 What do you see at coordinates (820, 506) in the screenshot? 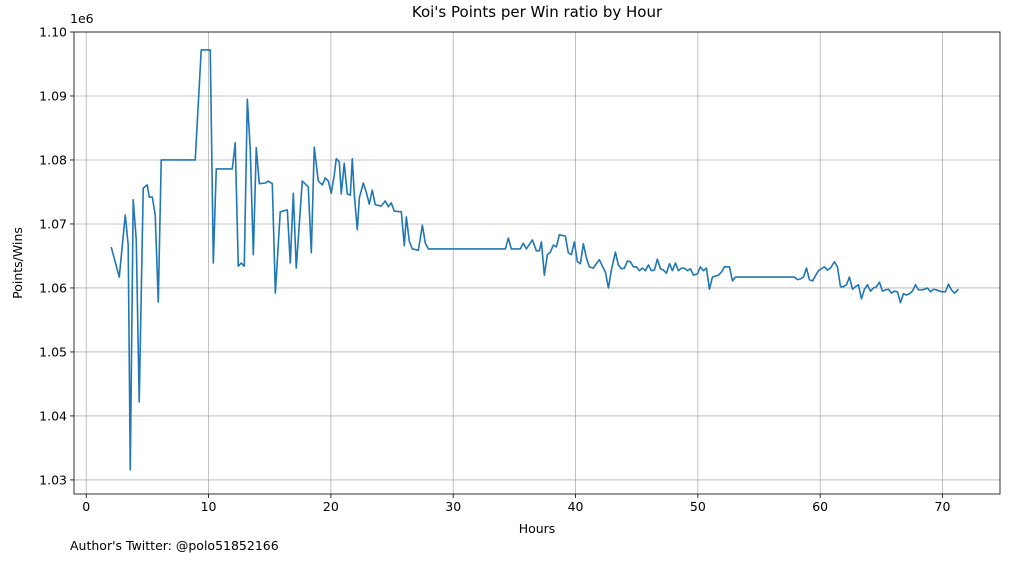
I see `x-tick-label: 60` at bounding box center [820, 506].